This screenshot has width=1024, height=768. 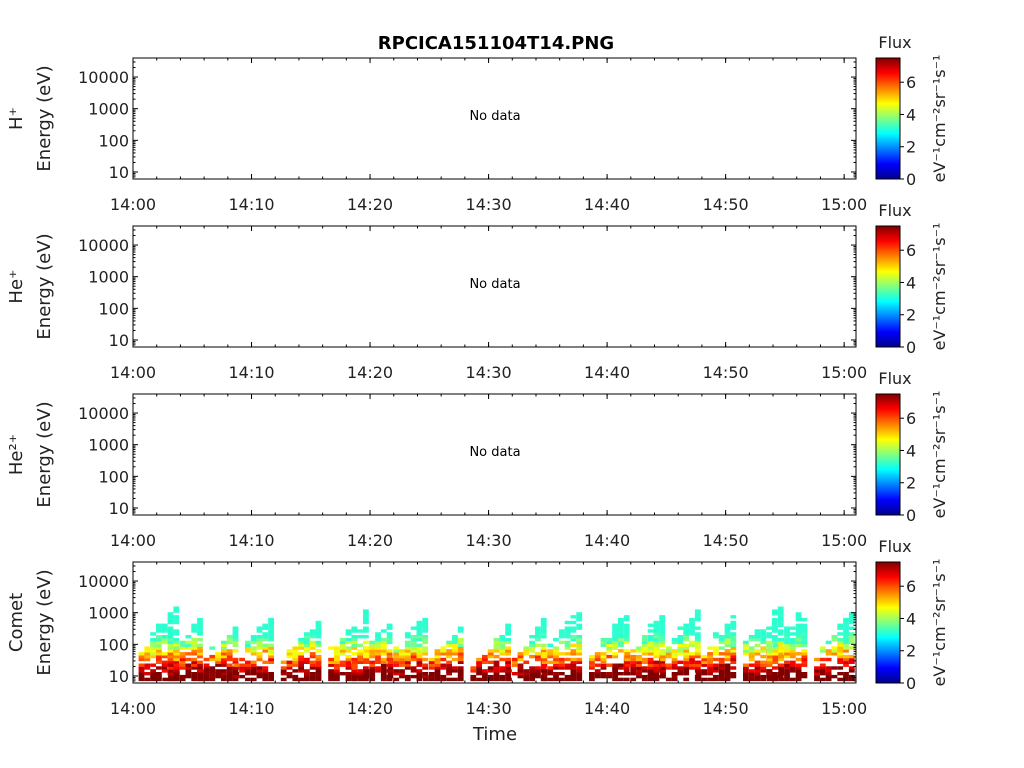 What do you see at coordinates (607, 708) in the screenshot?
I see `x-tick-label: 14:40` at bounding box center [607, 708].